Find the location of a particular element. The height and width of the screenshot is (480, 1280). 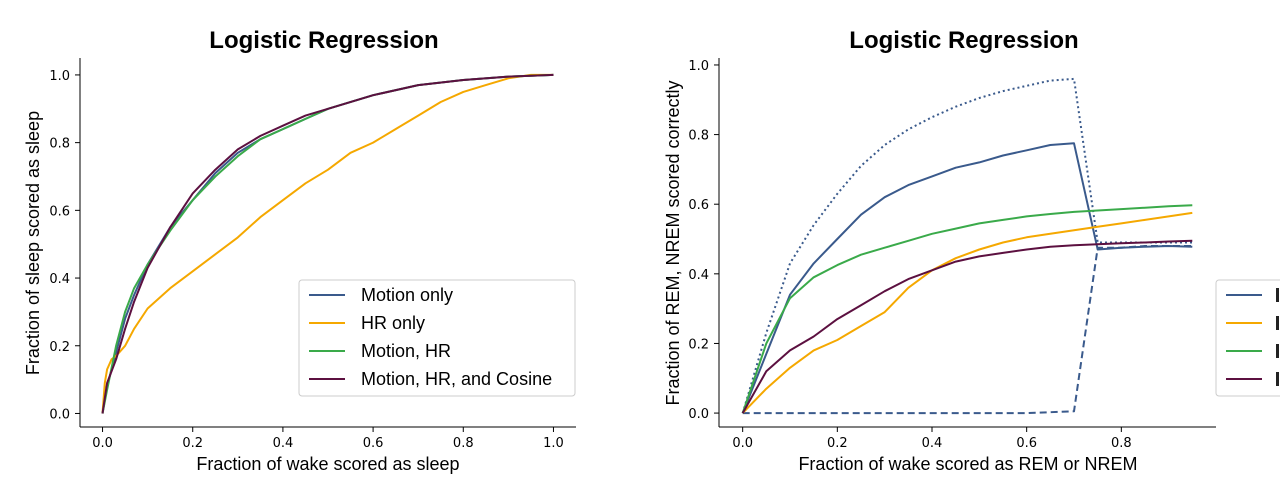

left-x-tick-label: 1.0 is located at coordinates (553, 443).